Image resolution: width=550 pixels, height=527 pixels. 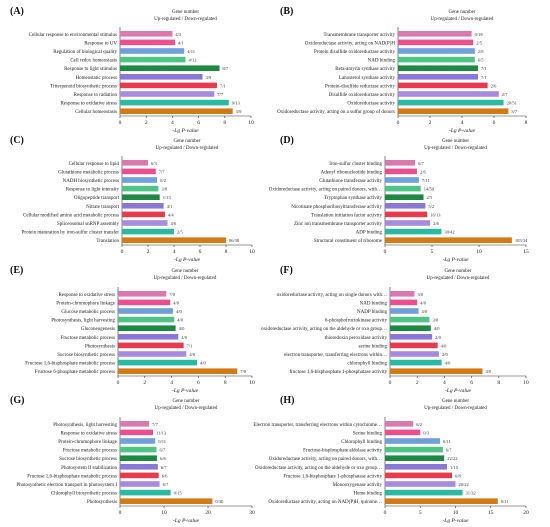 What do you see at coordinates (96, 95) in the screenshot?
I see `category-label: Response to radiation` at bounding box center [96, 95].